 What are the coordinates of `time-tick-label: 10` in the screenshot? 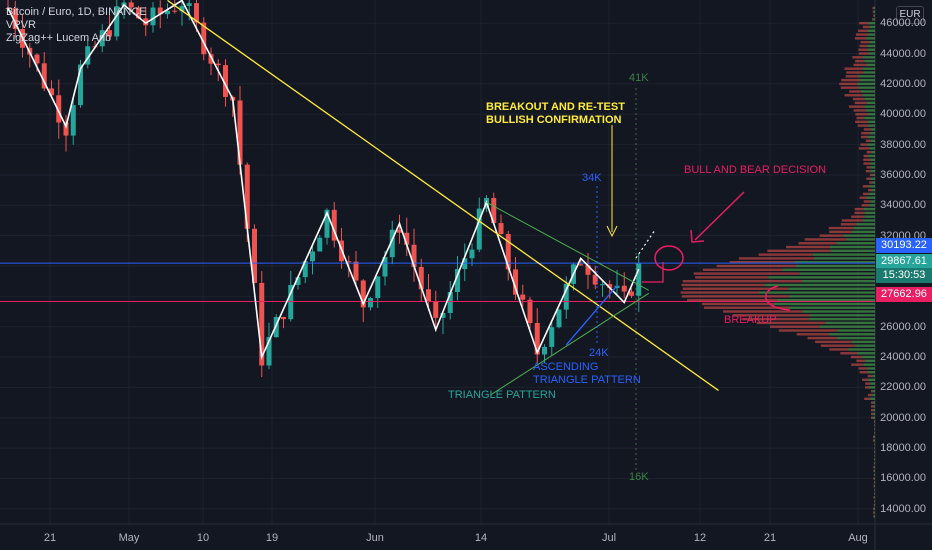 It's located at (203, 538).